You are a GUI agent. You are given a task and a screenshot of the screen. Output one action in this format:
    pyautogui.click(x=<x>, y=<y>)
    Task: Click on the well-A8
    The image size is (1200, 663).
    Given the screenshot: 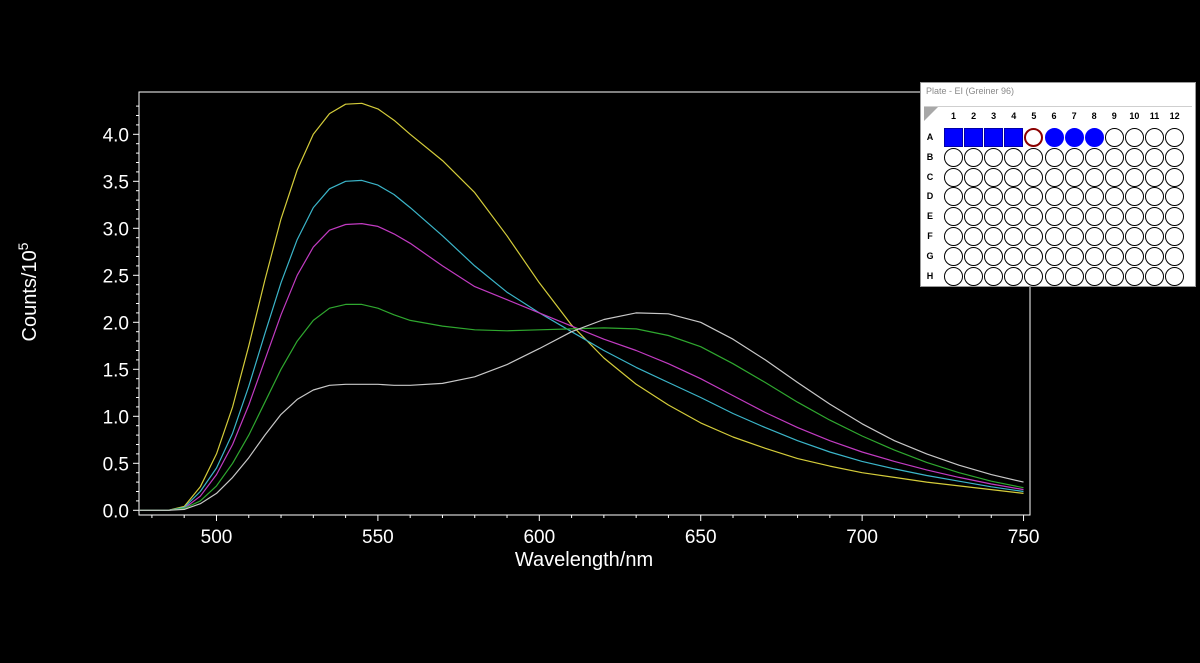 What is the action you would take?
    pyautogui.click(x=1094, y=137)
    